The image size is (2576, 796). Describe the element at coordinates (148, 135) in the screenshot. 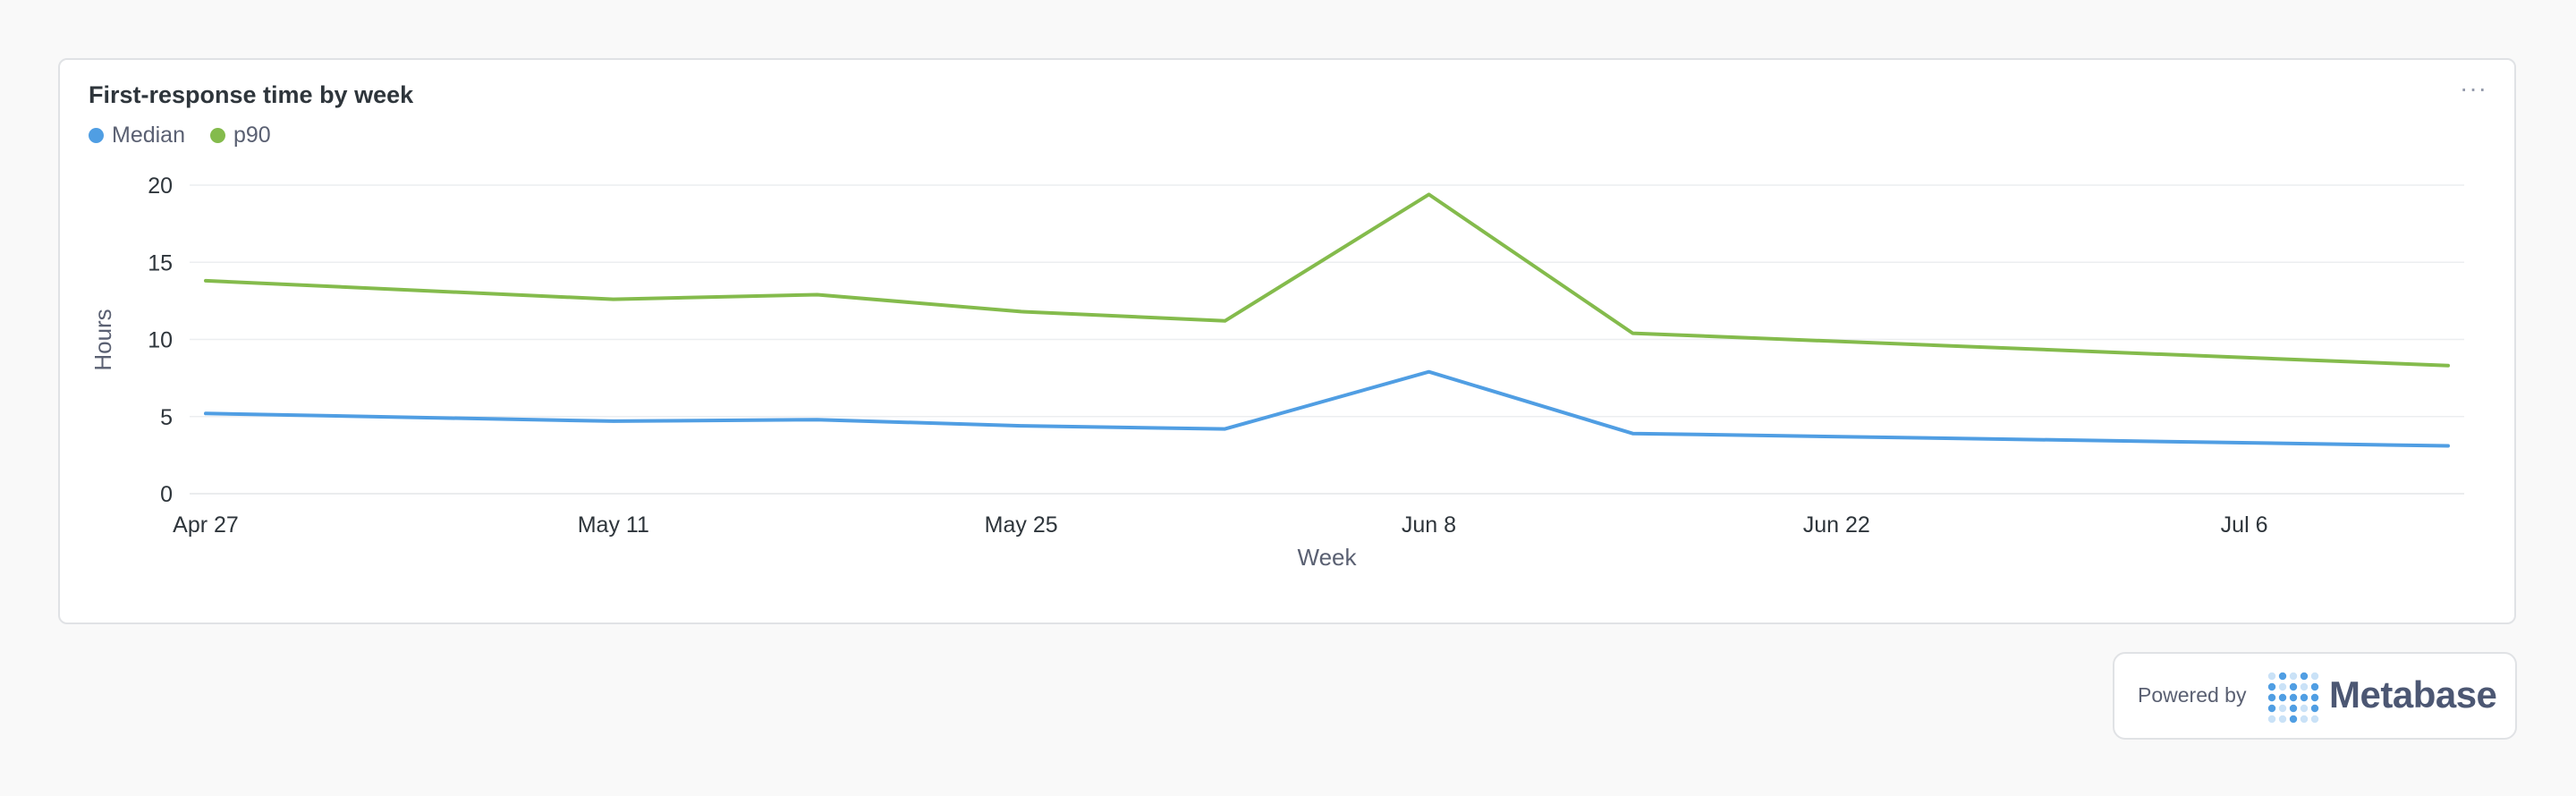

I see `legend-label-median: Median` at that location.